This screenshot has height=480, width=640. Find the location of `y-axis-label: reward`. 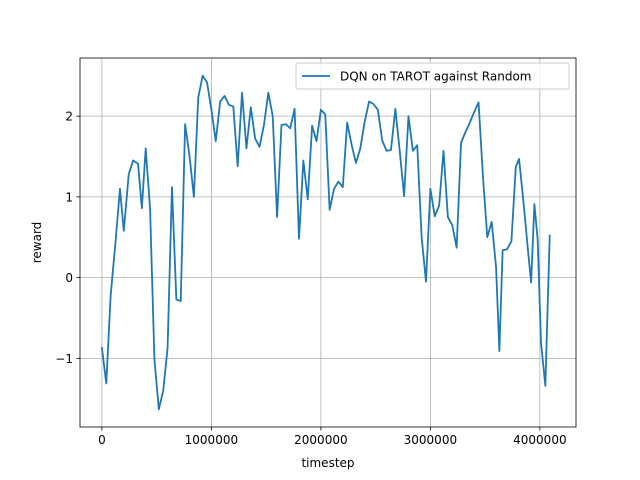

y-axis-label: reward is located at coordinates (37, 243).